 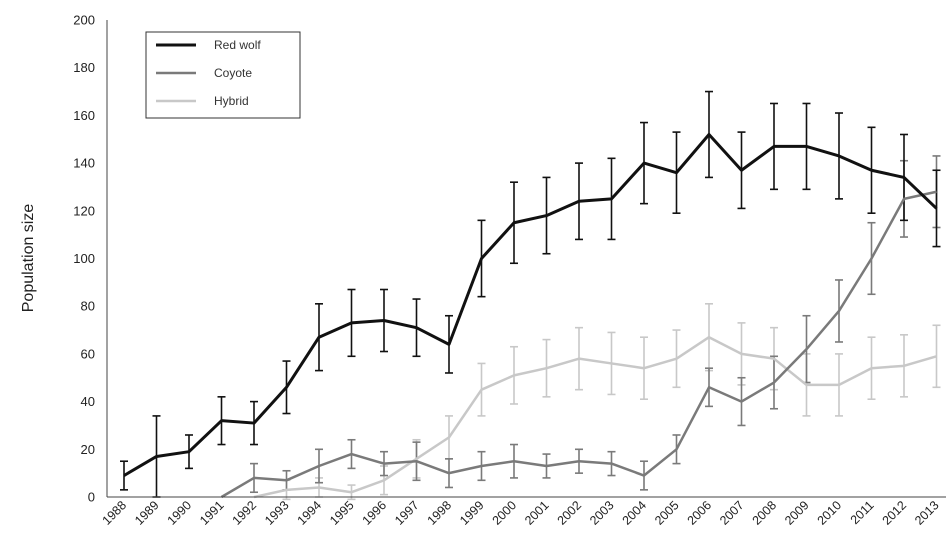 I want to click on legend-label-coyote: Coyote, so click(x=233, y=73).